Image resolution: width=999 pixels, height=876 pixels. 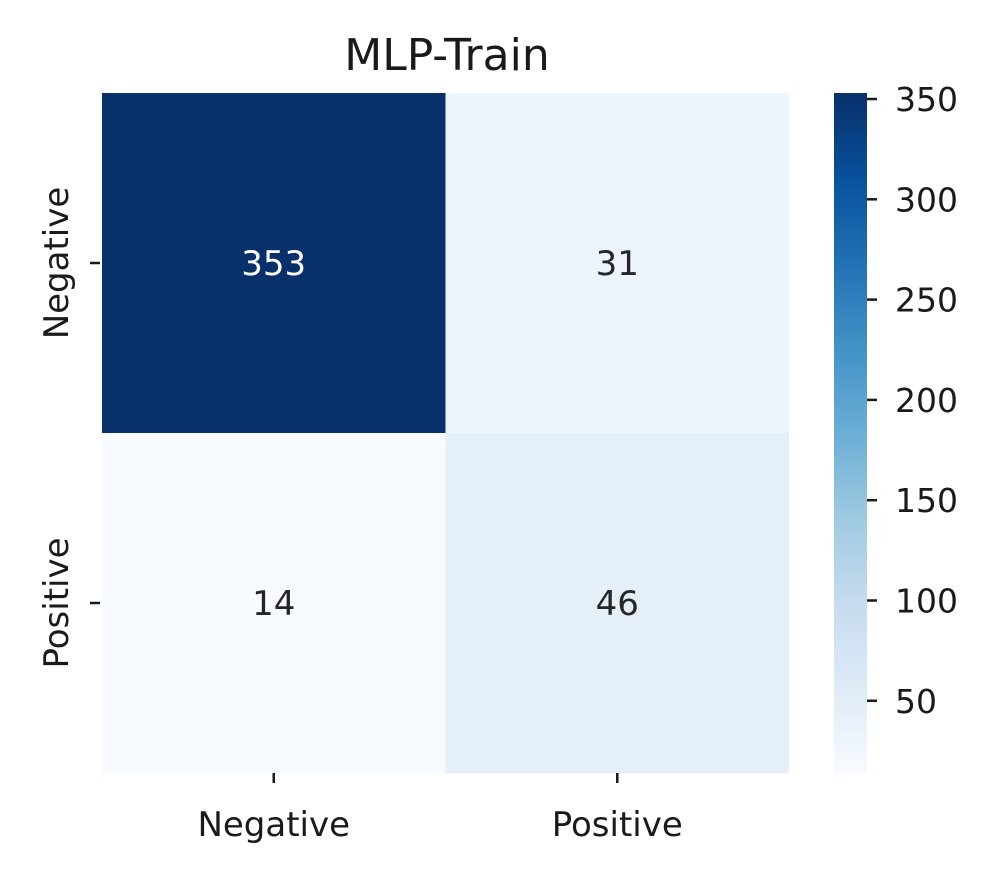 I want to click on cell-value-label: 353, so click(x=273, y=264).